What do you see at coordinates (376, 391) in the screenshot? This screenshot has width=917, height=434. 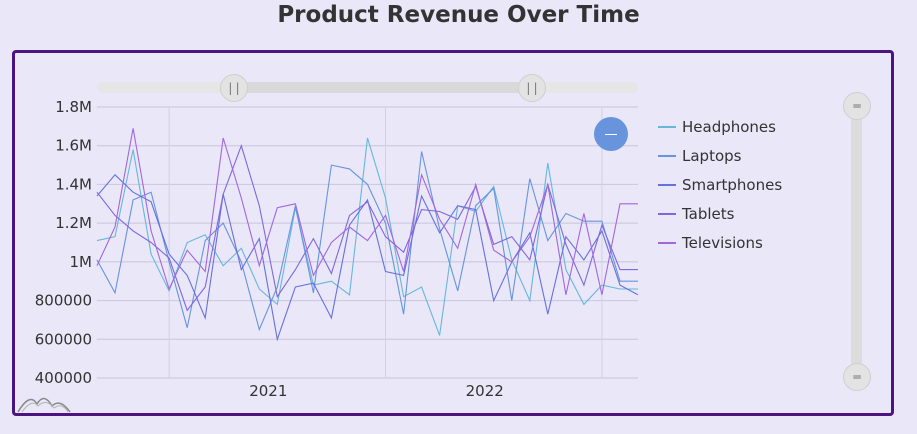 I see `x-axis: 2021 2022` at bounding box center [376, 391].